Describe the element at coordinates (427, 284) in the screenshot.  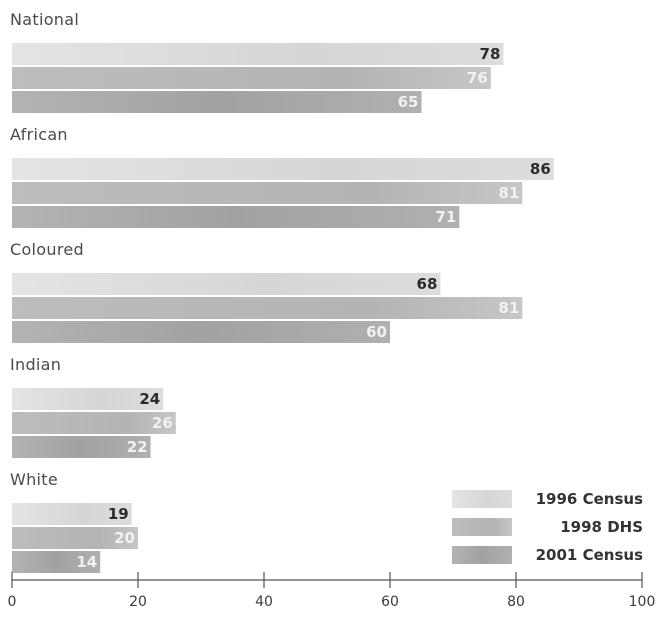
I see `value-label-coloured-0: 68` at that location.